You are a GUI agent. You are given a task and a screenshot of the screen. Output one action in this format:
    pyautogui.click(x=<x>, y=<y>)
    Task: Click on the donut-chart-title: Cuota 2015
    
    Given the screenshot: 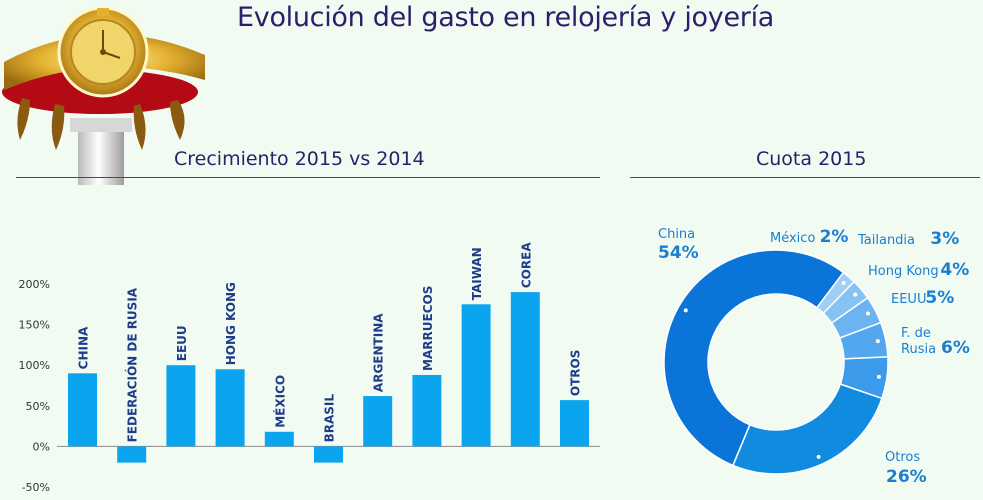 What is the action you would take?
    pyautogui.click(x=811, y=159)
    